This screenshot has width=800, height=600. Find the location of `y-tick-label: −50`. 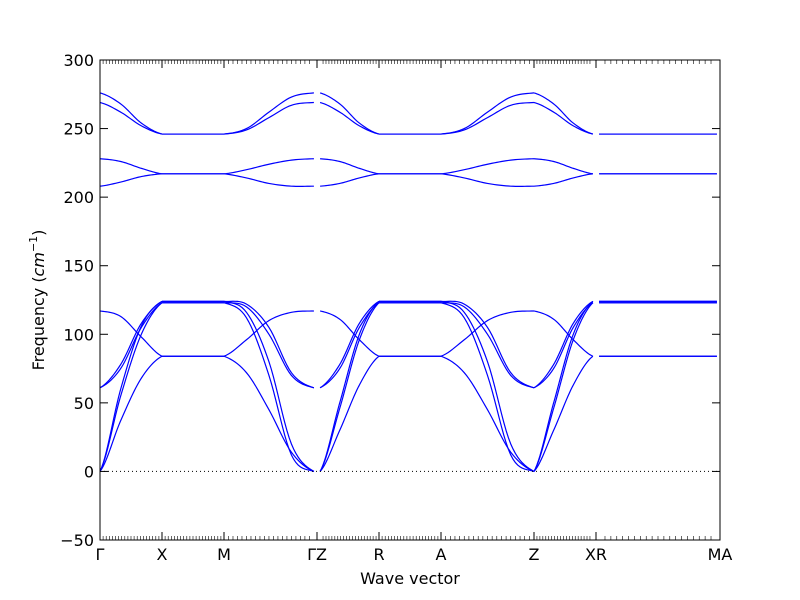

y-tick-label: −50 is located at coordinates (77, 540).